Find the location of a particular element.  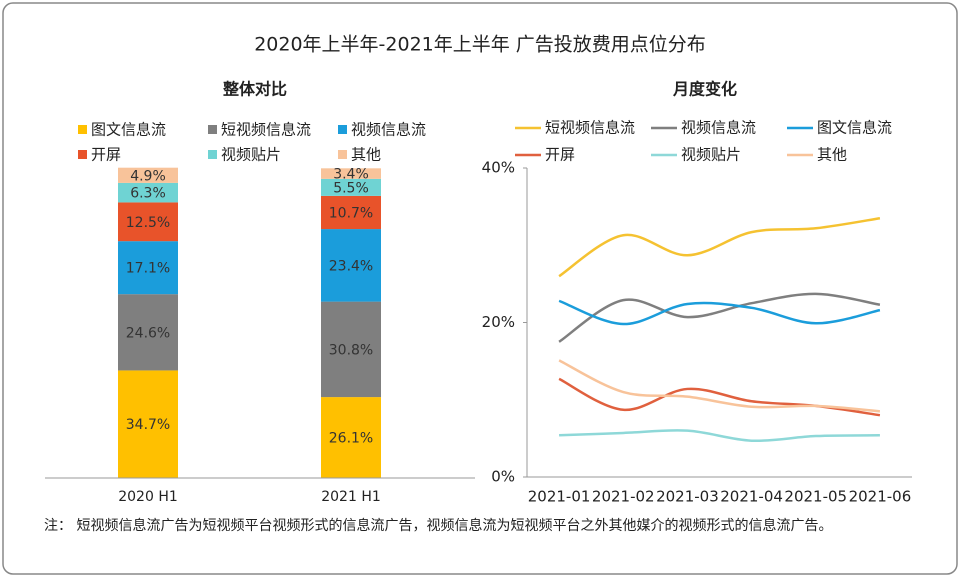

x-tick-label: 2021 H1 is located at coordinates (351, 497).